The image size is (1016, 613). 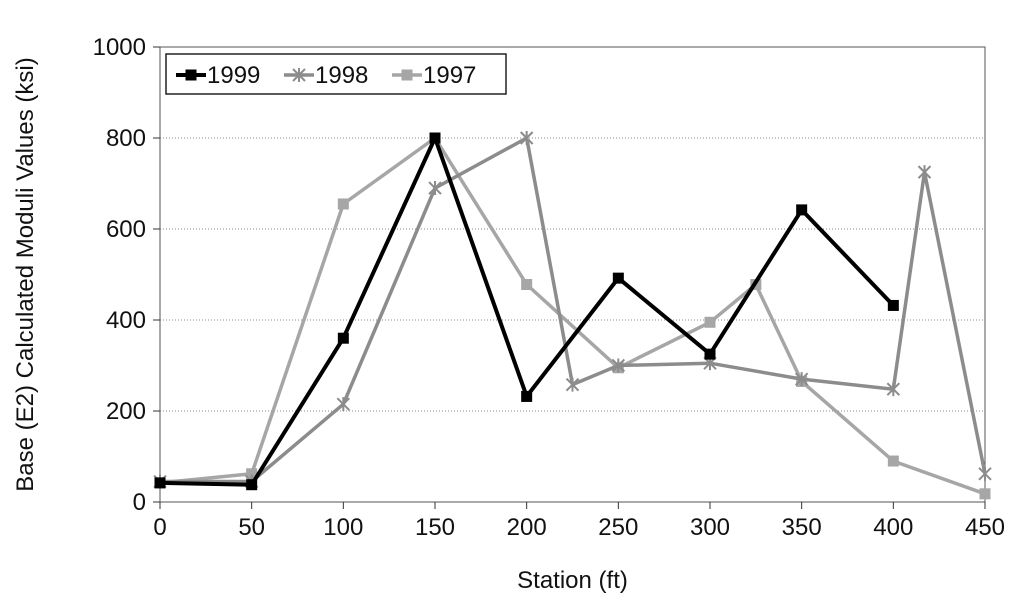 What do you see at coordinates (25, 274) in the screenshot?
I see `y-axis-title: Base (E2) Calculated Moduli Values (ksi)` at bounding box center [25, 274].